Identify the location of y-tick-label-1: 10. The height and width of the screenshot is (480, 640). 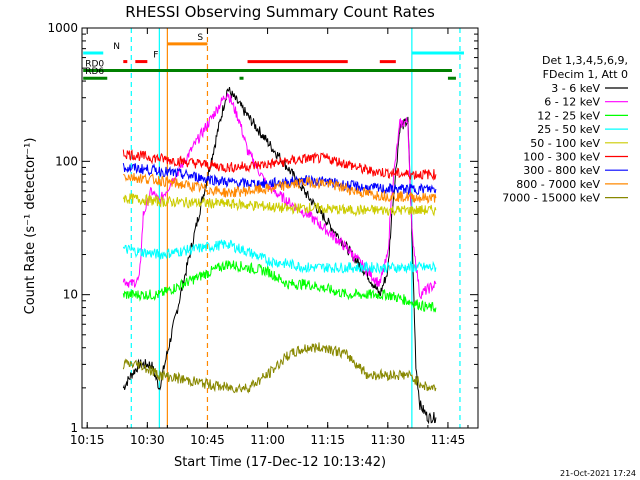
(70, 295).